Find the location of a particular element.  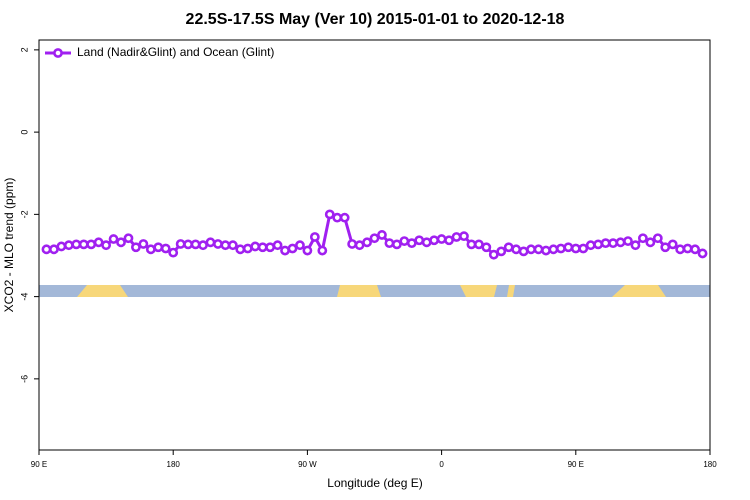

y-tick-label: 0 is located at coordinates (24, 132).